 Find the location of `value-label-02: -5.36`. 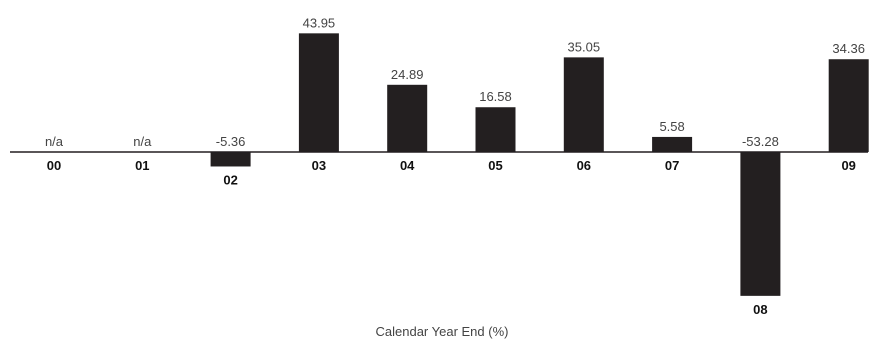

value-label-02: -5.36 is located at coordinates (231, 141).